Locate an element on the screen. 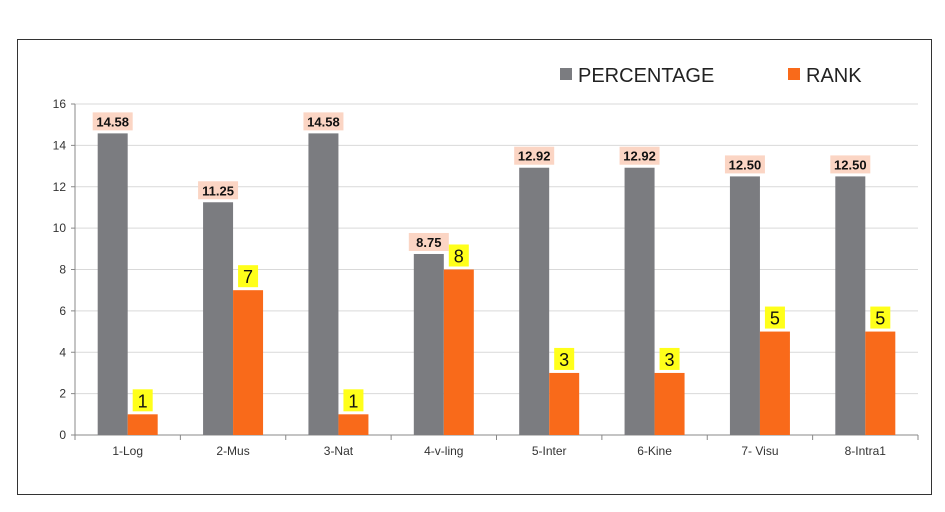 This screenshot has height=512, width=945. legend-label-rank: RANK is located at coordinates (834, 76).